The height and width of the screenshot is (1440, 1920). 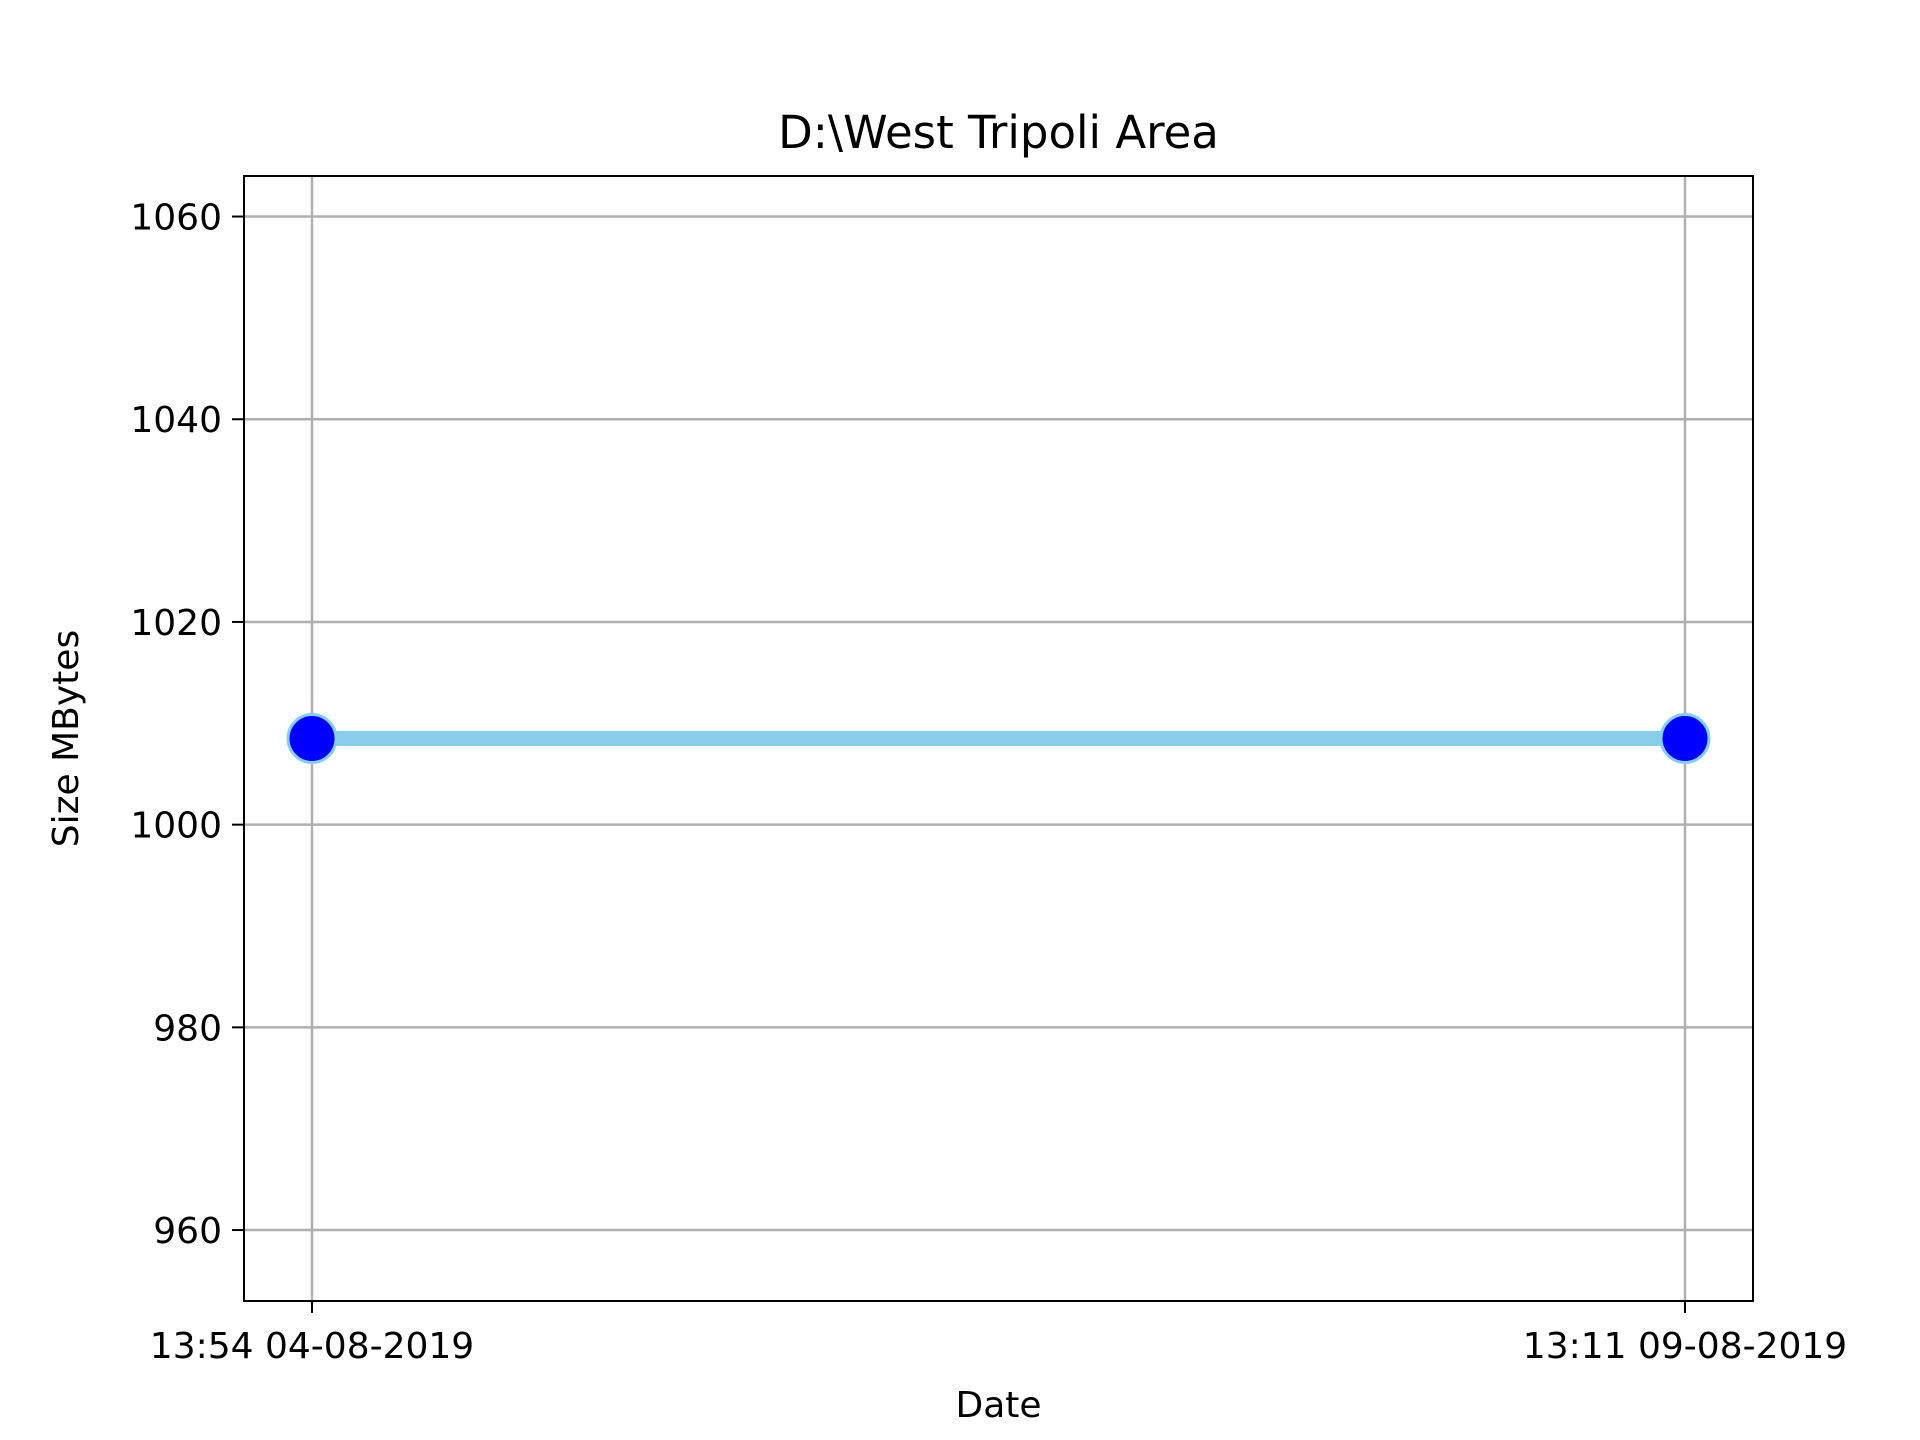 I want to click on x-axis-ticks: 13:54 04-08-2019 13:11 09-08-2019, so click(x=998, y=1334).